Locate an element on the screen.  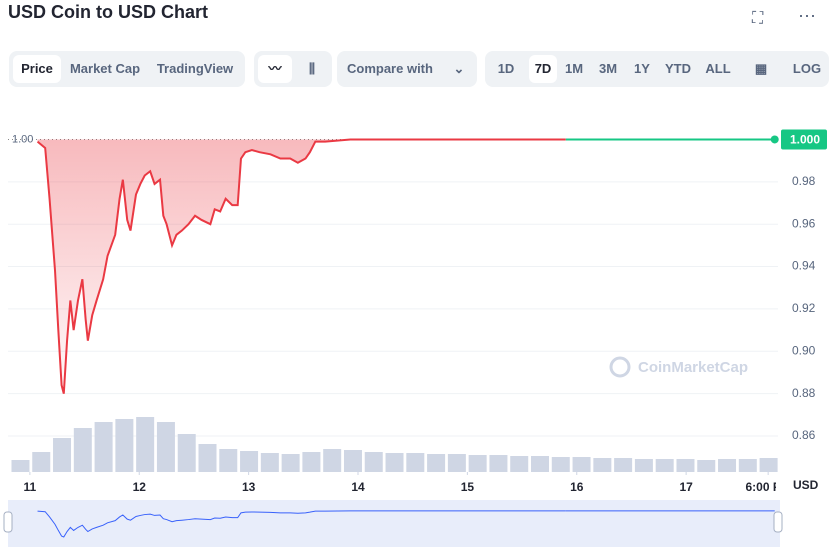
price-badge-label: 1.000 is located at coordinates (805, 140).